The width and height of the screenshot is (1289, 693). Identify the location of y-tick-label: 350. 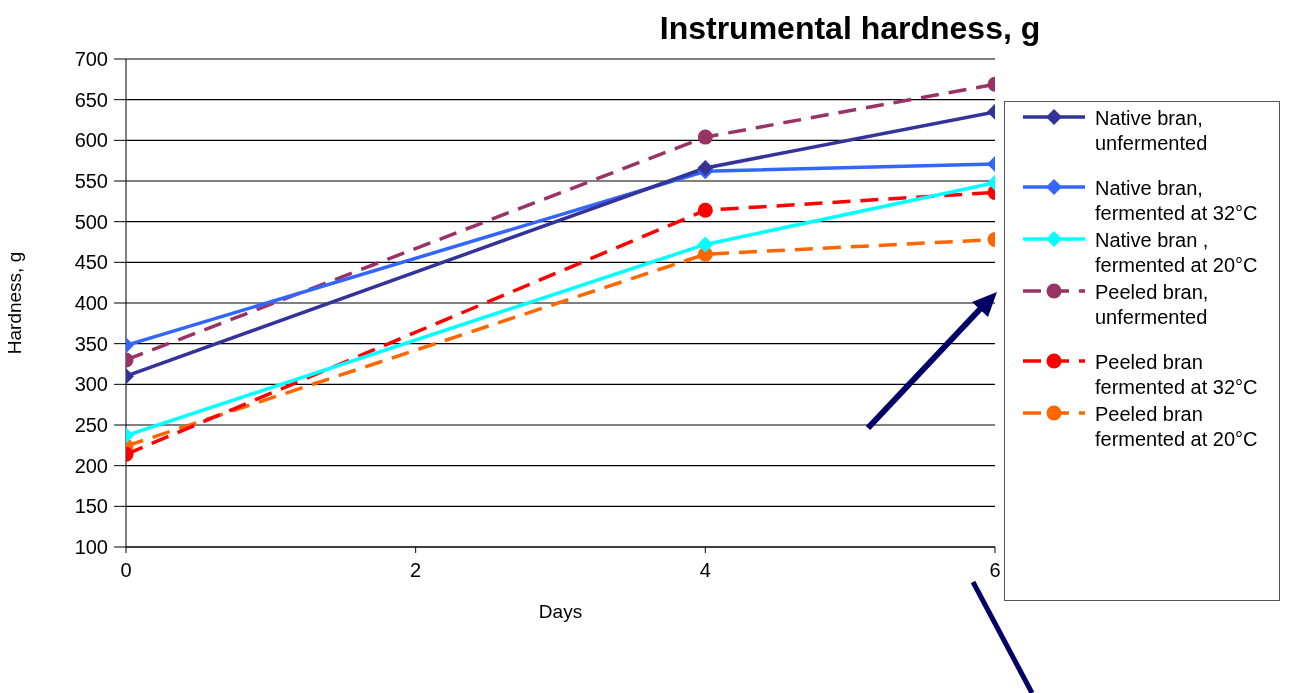
(91, 343).